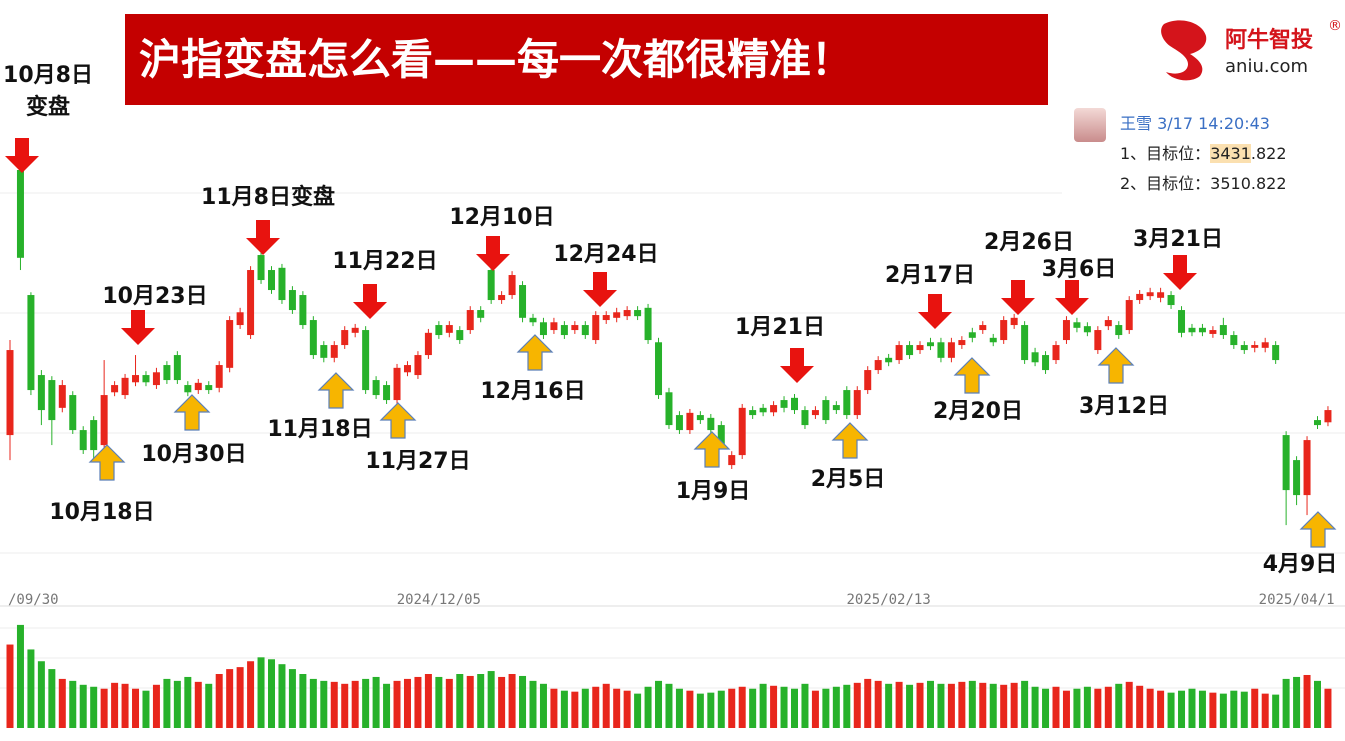  Describe the element at coordinates (1297, 600) in the screenshot. I see `x-tick-label: 2025/04/1` at that location.